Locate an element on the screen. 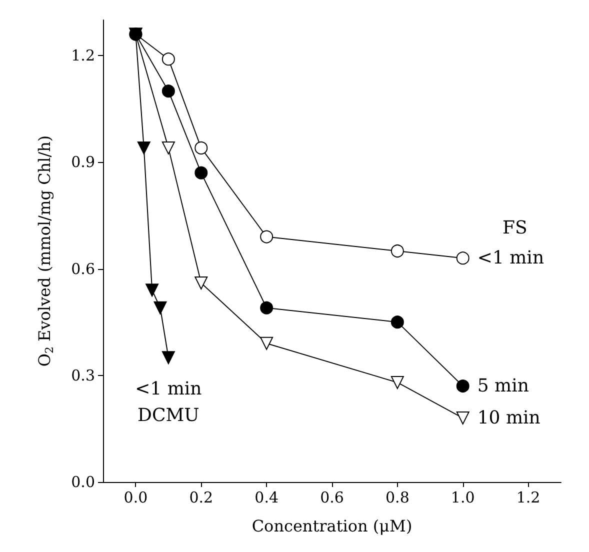 This screenshot has height=552, width=589. y-axis-title: O2 Evolved (mmol/mg Chl/h) is located at coordinates (45, 251).